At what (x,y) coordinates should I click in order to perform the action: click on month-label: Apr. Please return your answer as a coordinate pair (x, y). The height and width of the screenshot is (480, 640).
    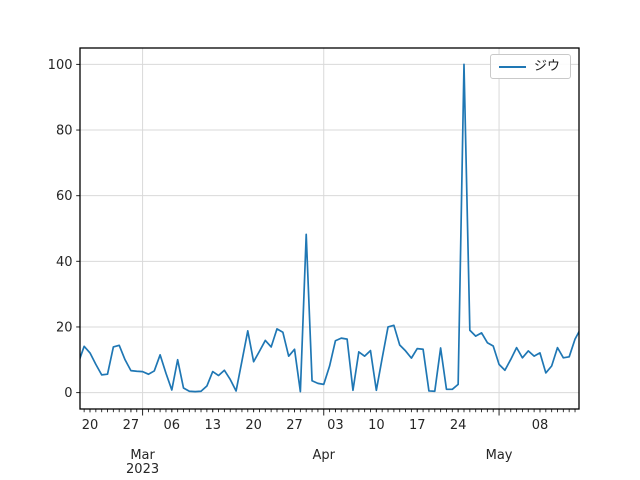
    Looking at the image, I should click on (323, 455).